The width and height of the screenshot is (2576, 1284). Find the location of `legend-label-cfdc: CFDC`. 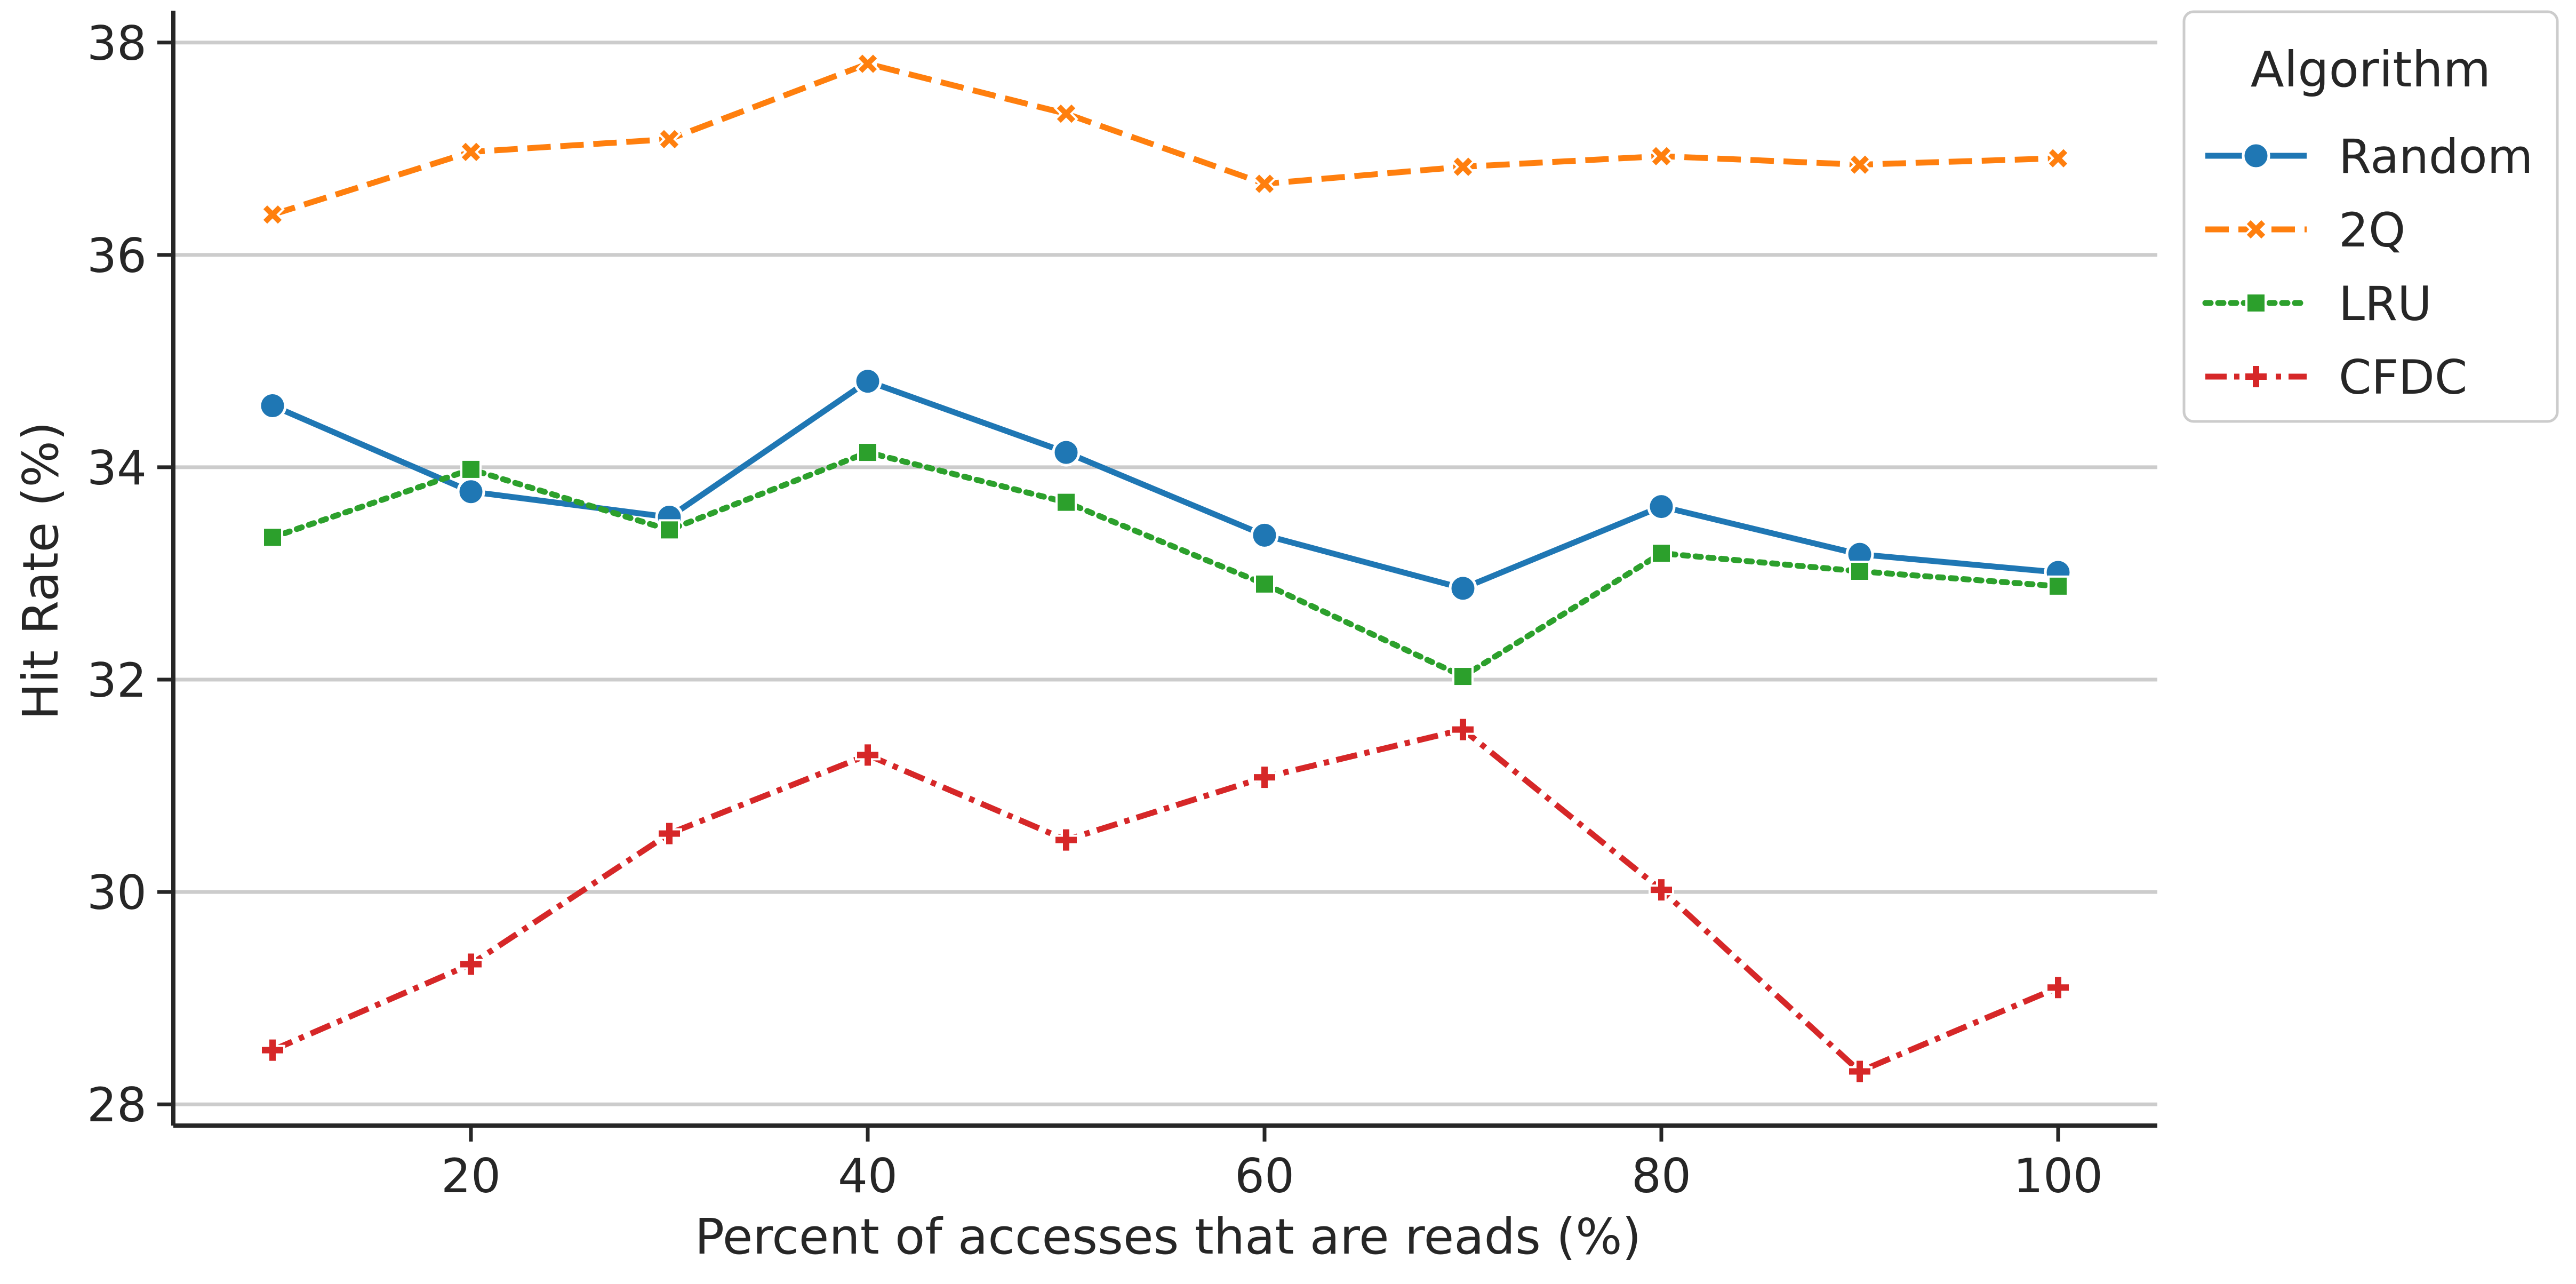

legend-label-cfdc: CFDC is located at coordinates (2403, 377).